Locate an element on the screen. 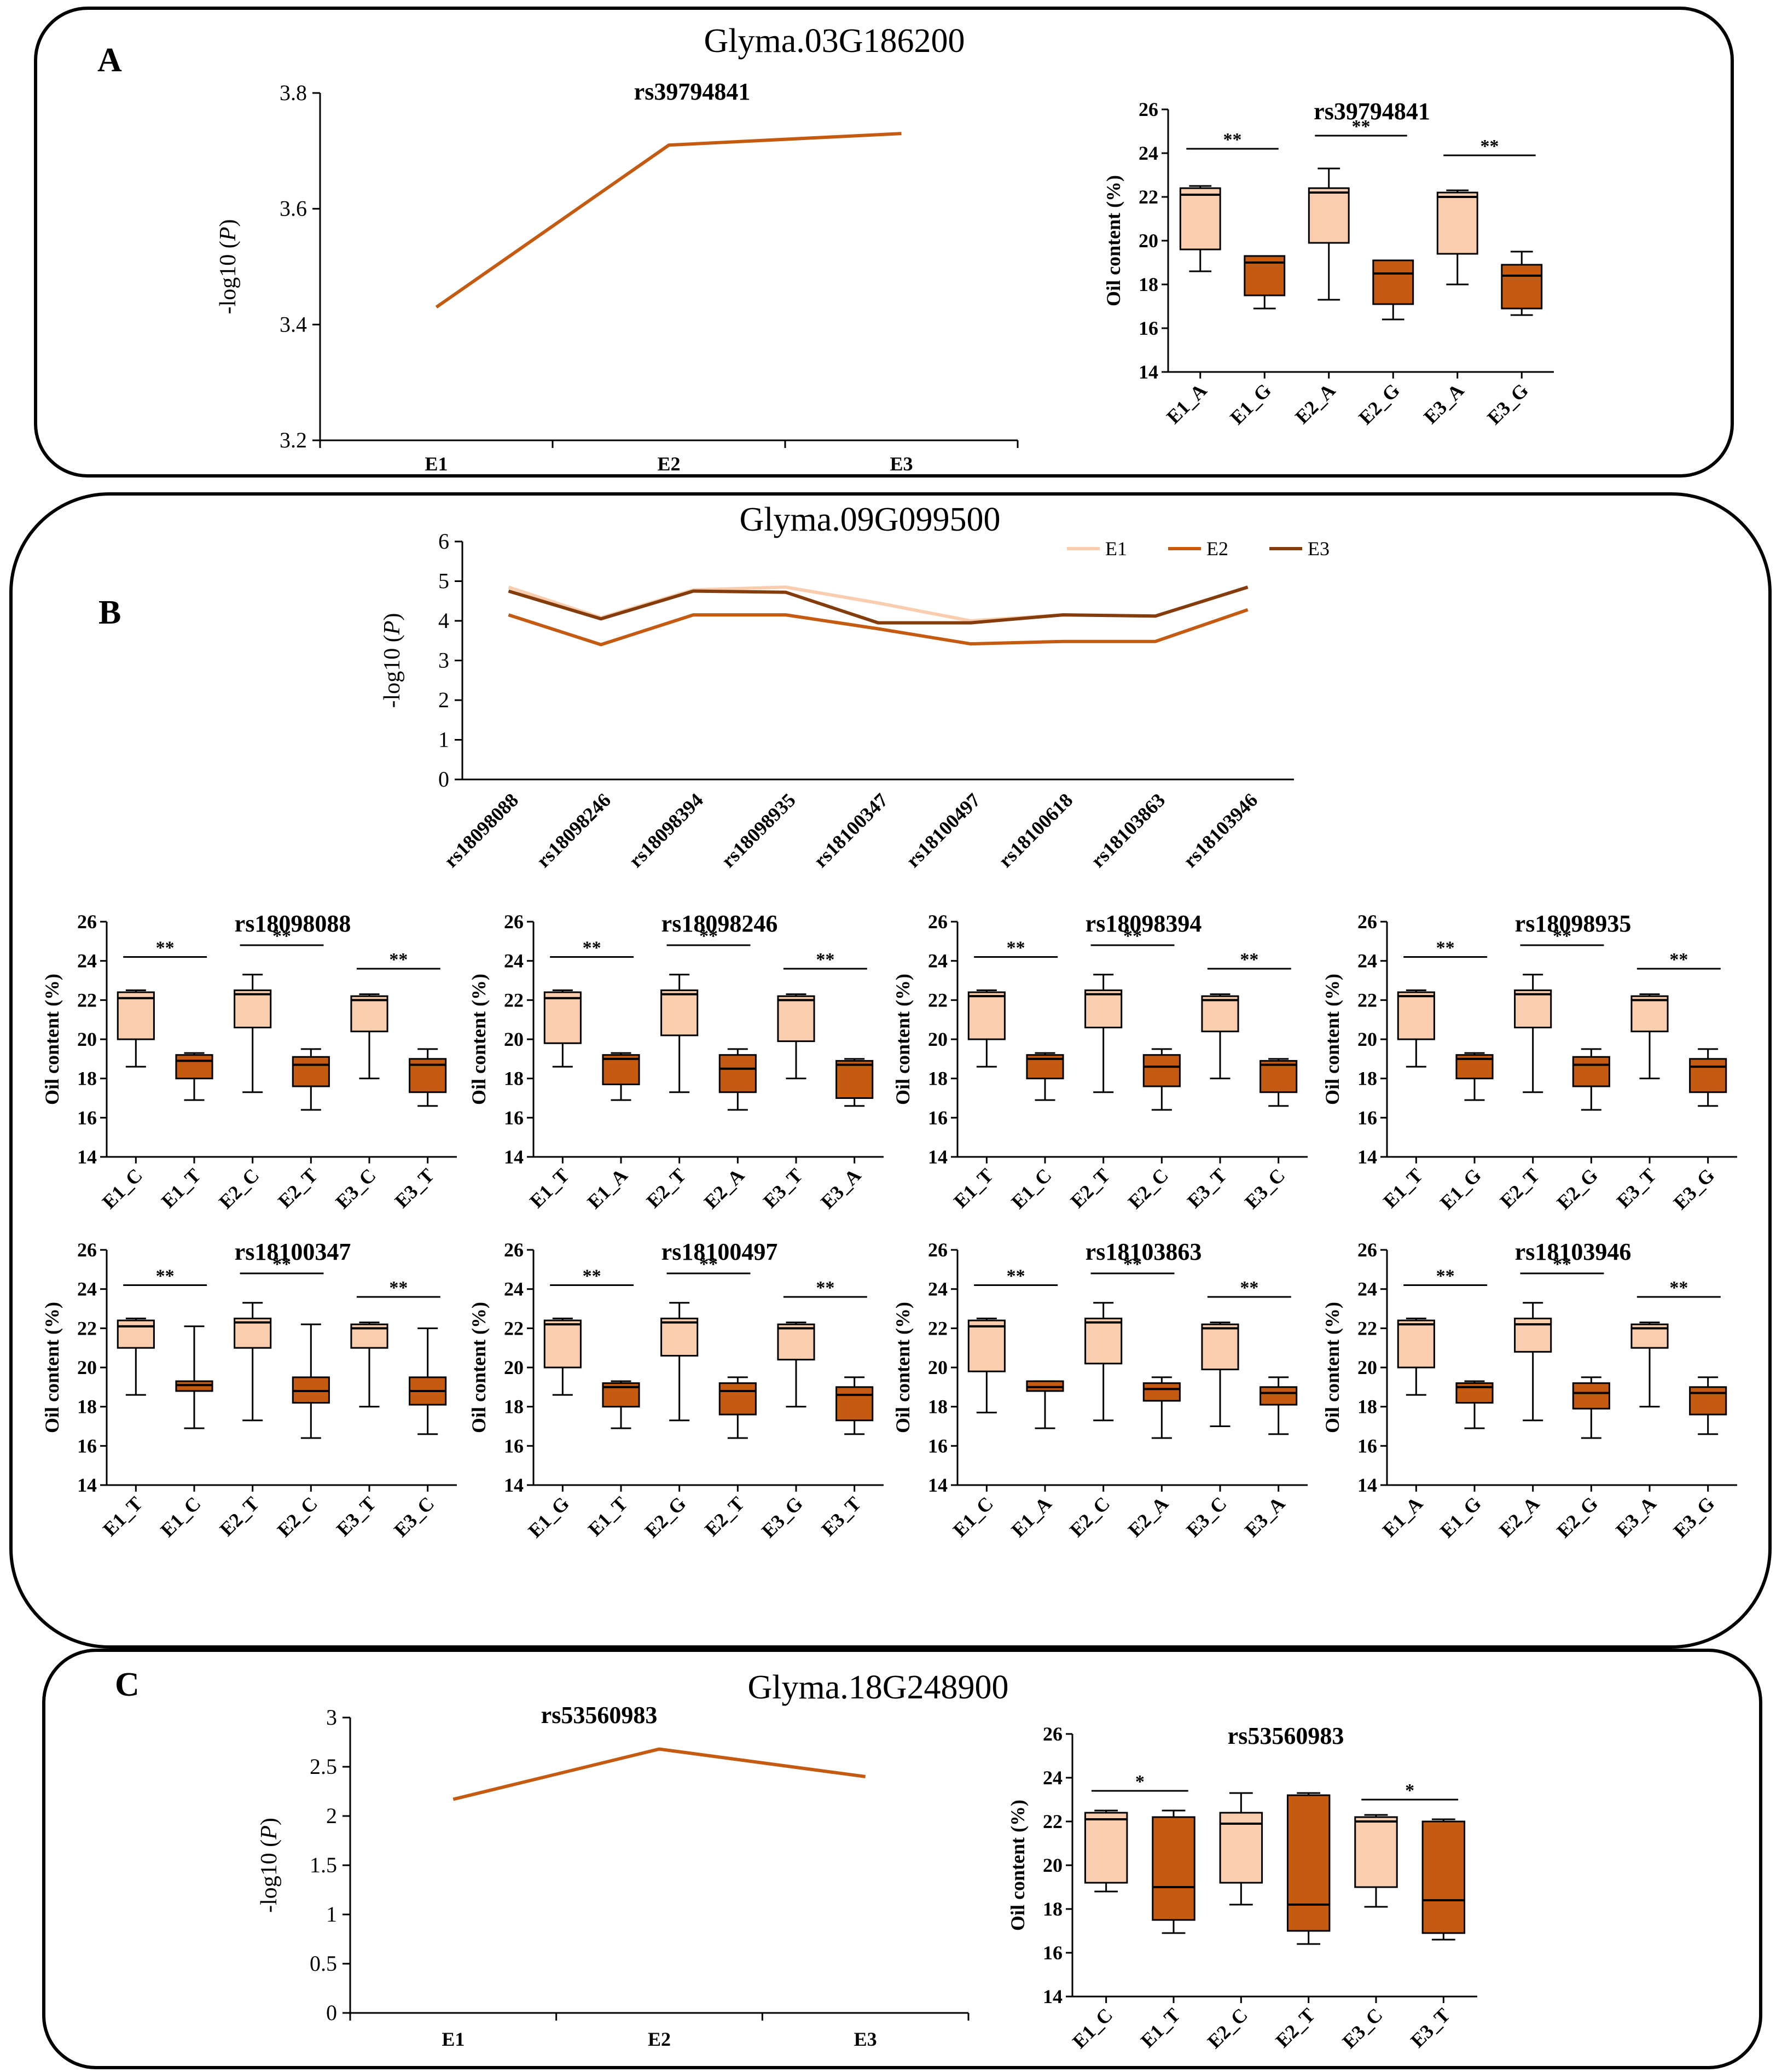 The height and width of the screenshot is (2072, 1776). box-e3-c is located at coordinates (1220, 1374).